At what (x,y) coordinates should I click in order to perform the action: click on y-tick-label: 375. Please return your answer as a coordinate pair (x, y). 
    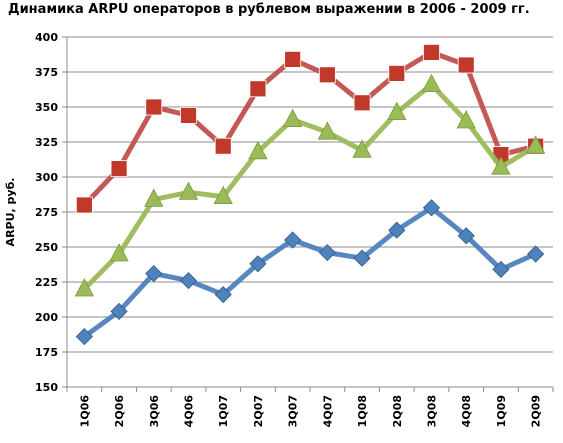
    Looking at the image, I should click on (46, 72).